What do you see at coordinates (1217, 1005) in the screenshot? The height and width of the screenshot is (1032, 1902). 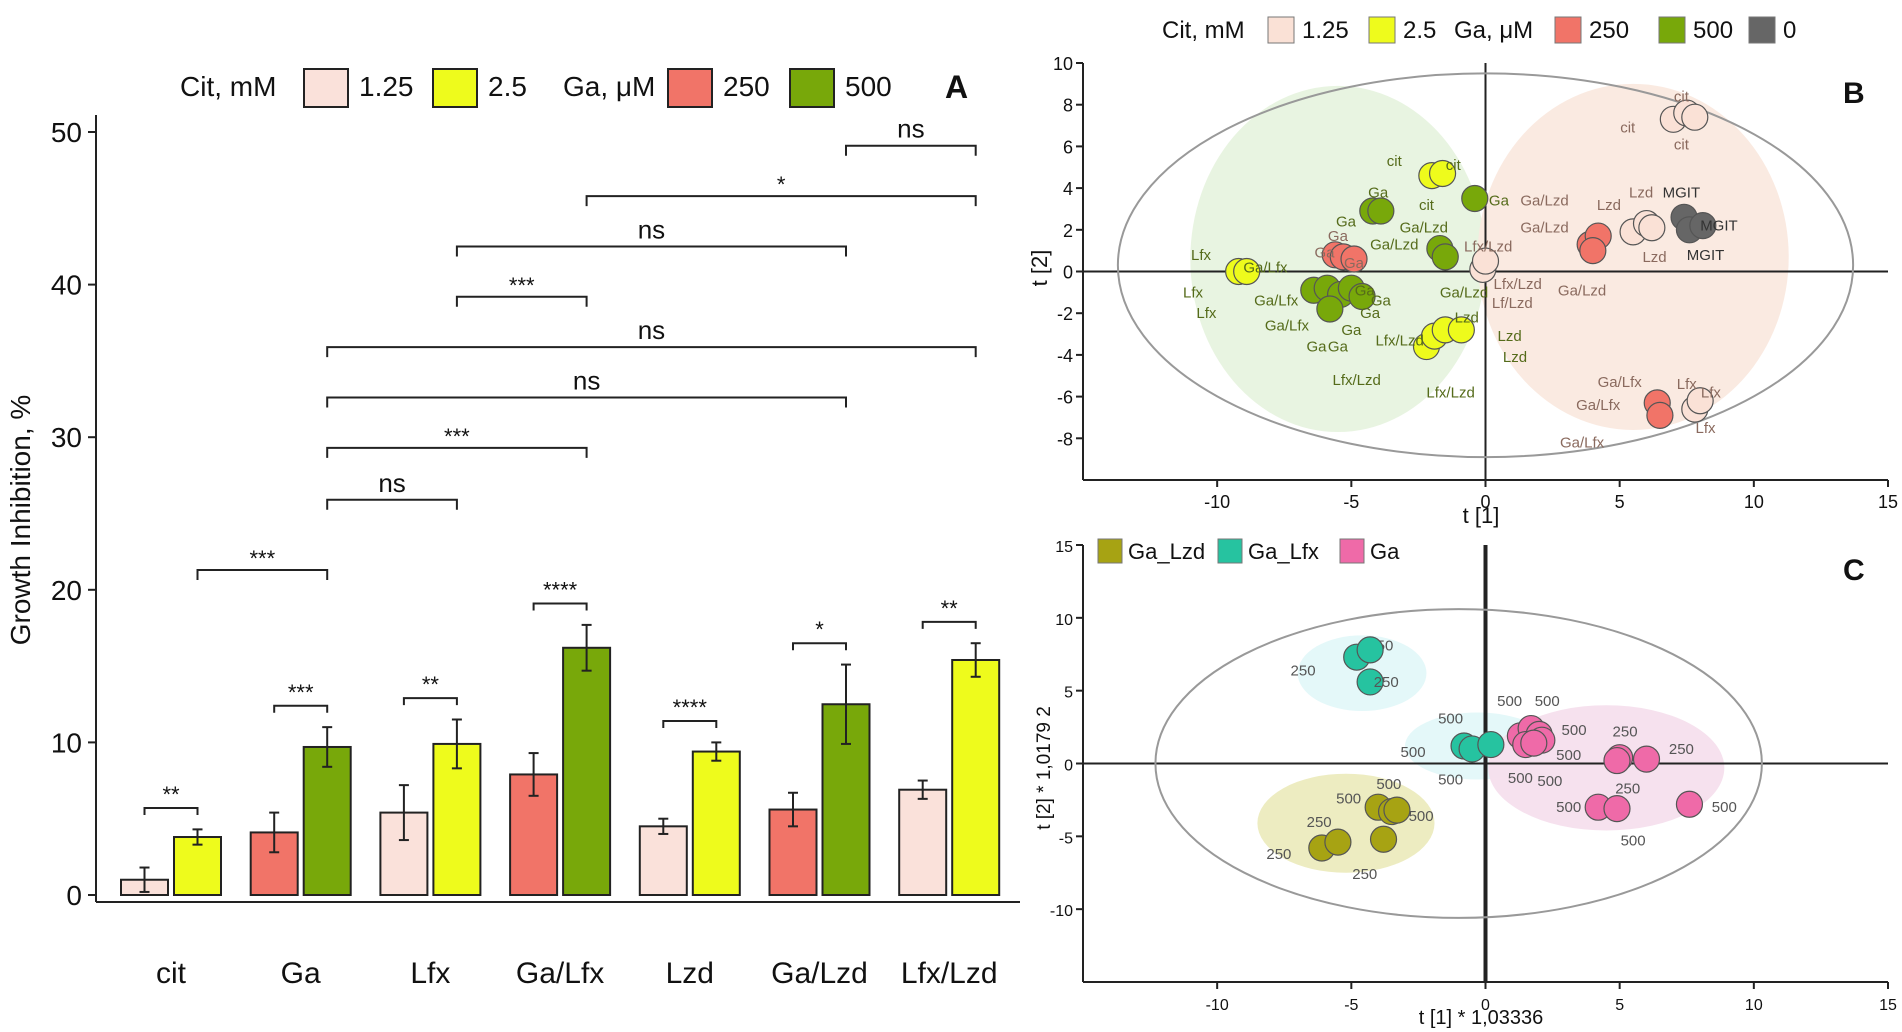 I see `panel-c-x-tick-label: -10` at bounding box center [1217, 1005].